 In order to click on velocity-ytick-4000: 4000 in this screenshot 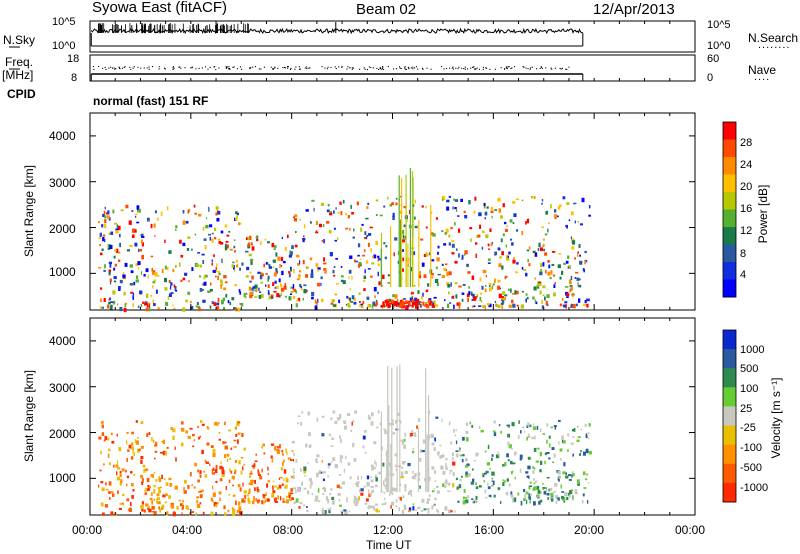, I will do `click(62, 341)`.